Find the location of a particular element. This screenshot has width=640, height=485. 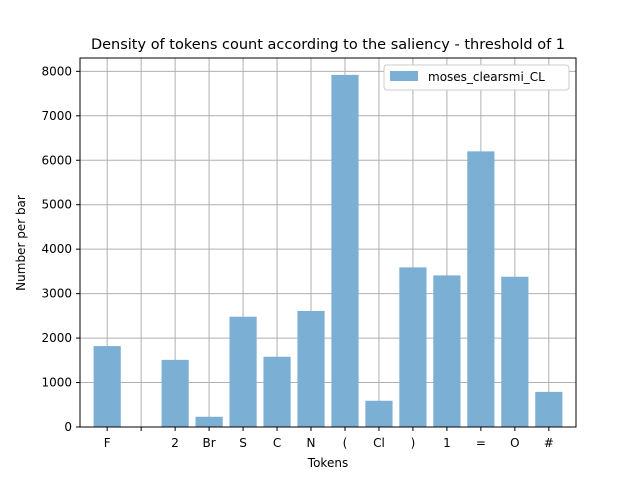

y-tick-label: 7000 is located at coordinates (56, 116).